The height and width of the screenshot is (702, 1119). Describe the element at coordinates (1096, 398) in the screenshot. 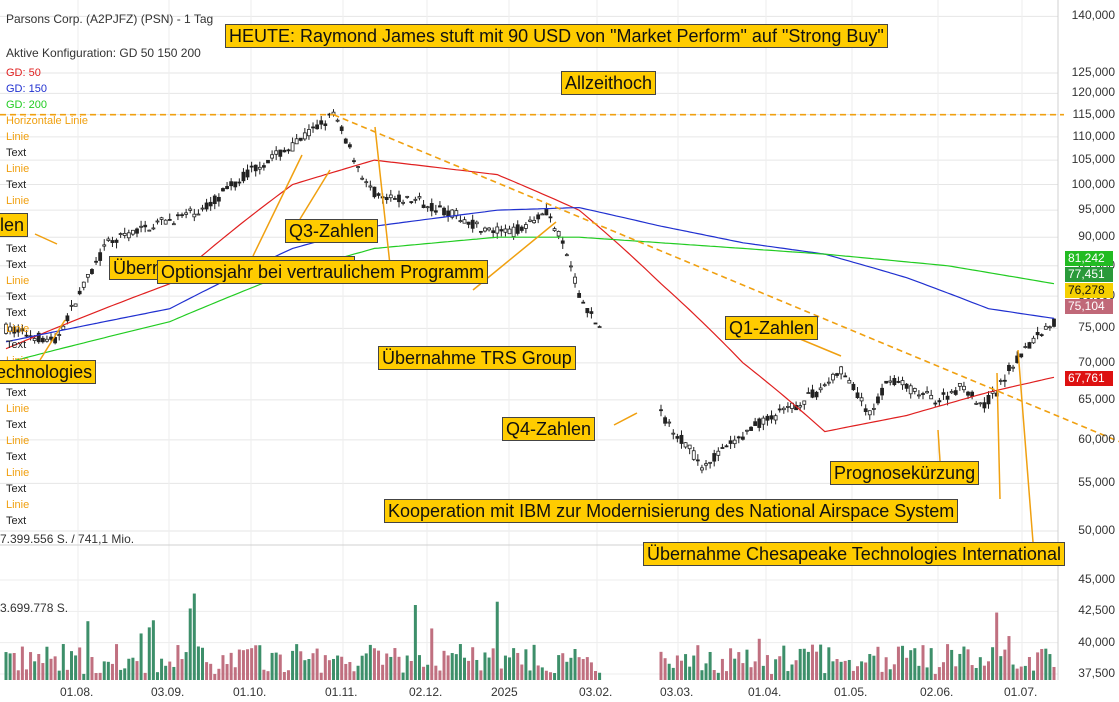

I see `y-tick-label: 65,000` at that location.